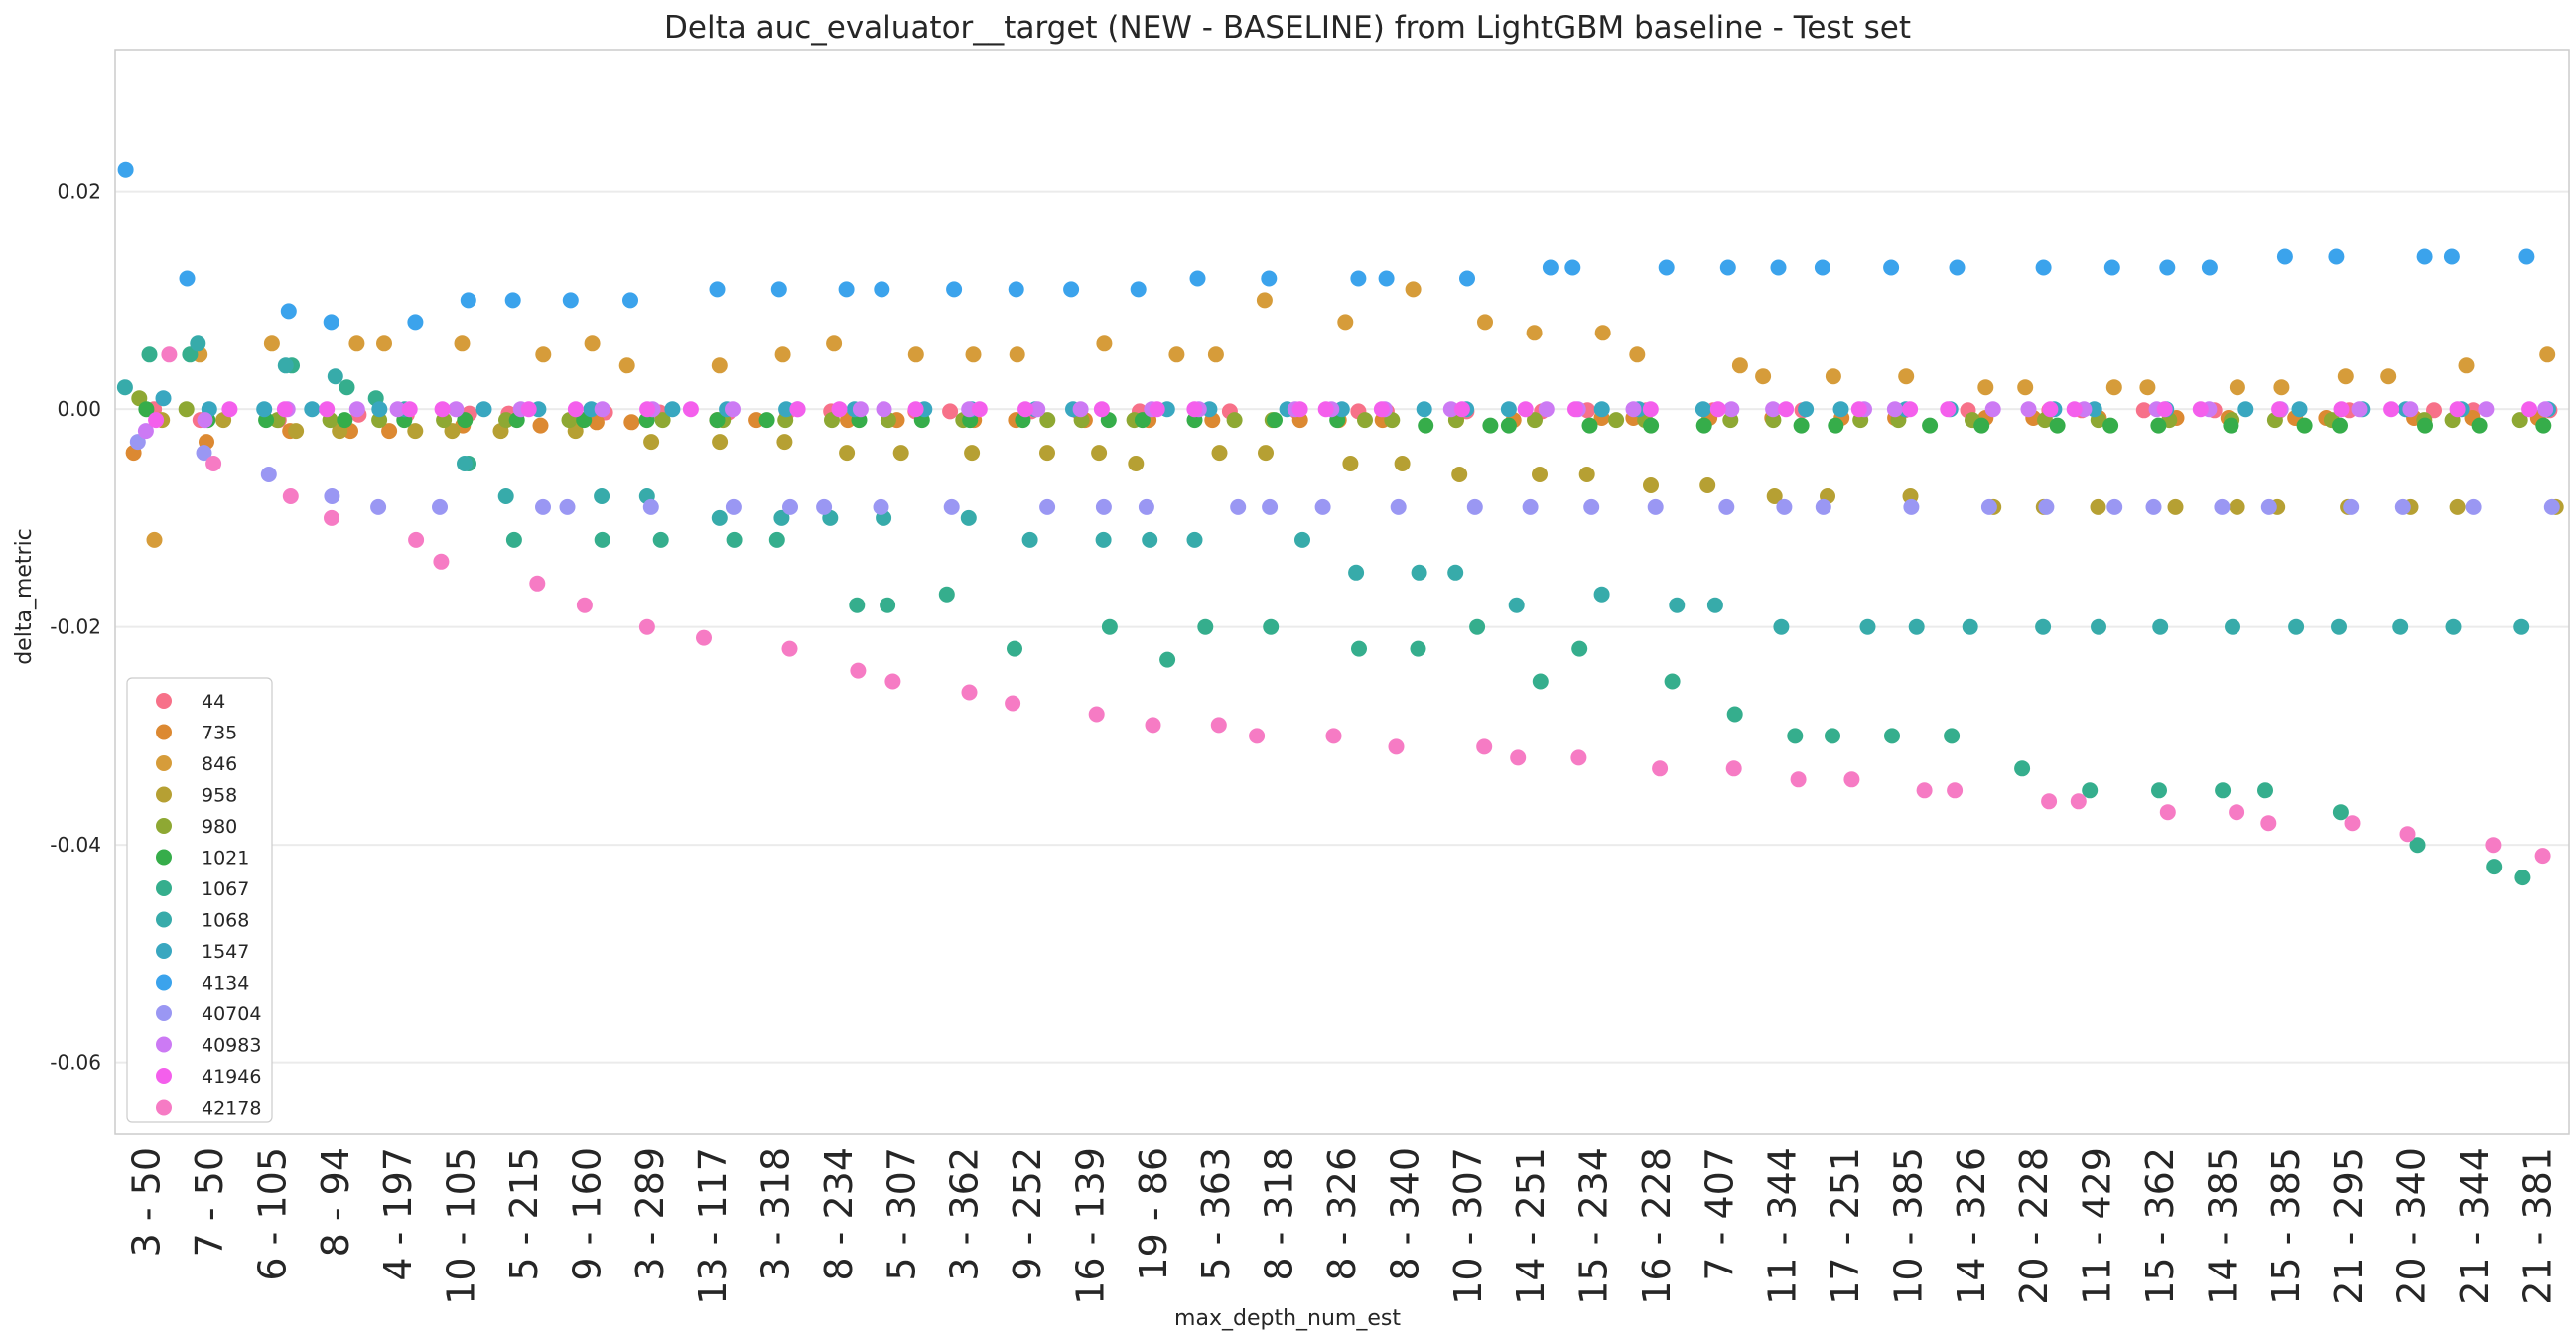 The width and height of the screenshot is (2576, 1339). I want to click on x-tick-label: 8 - 326, so click(1342, 1214).